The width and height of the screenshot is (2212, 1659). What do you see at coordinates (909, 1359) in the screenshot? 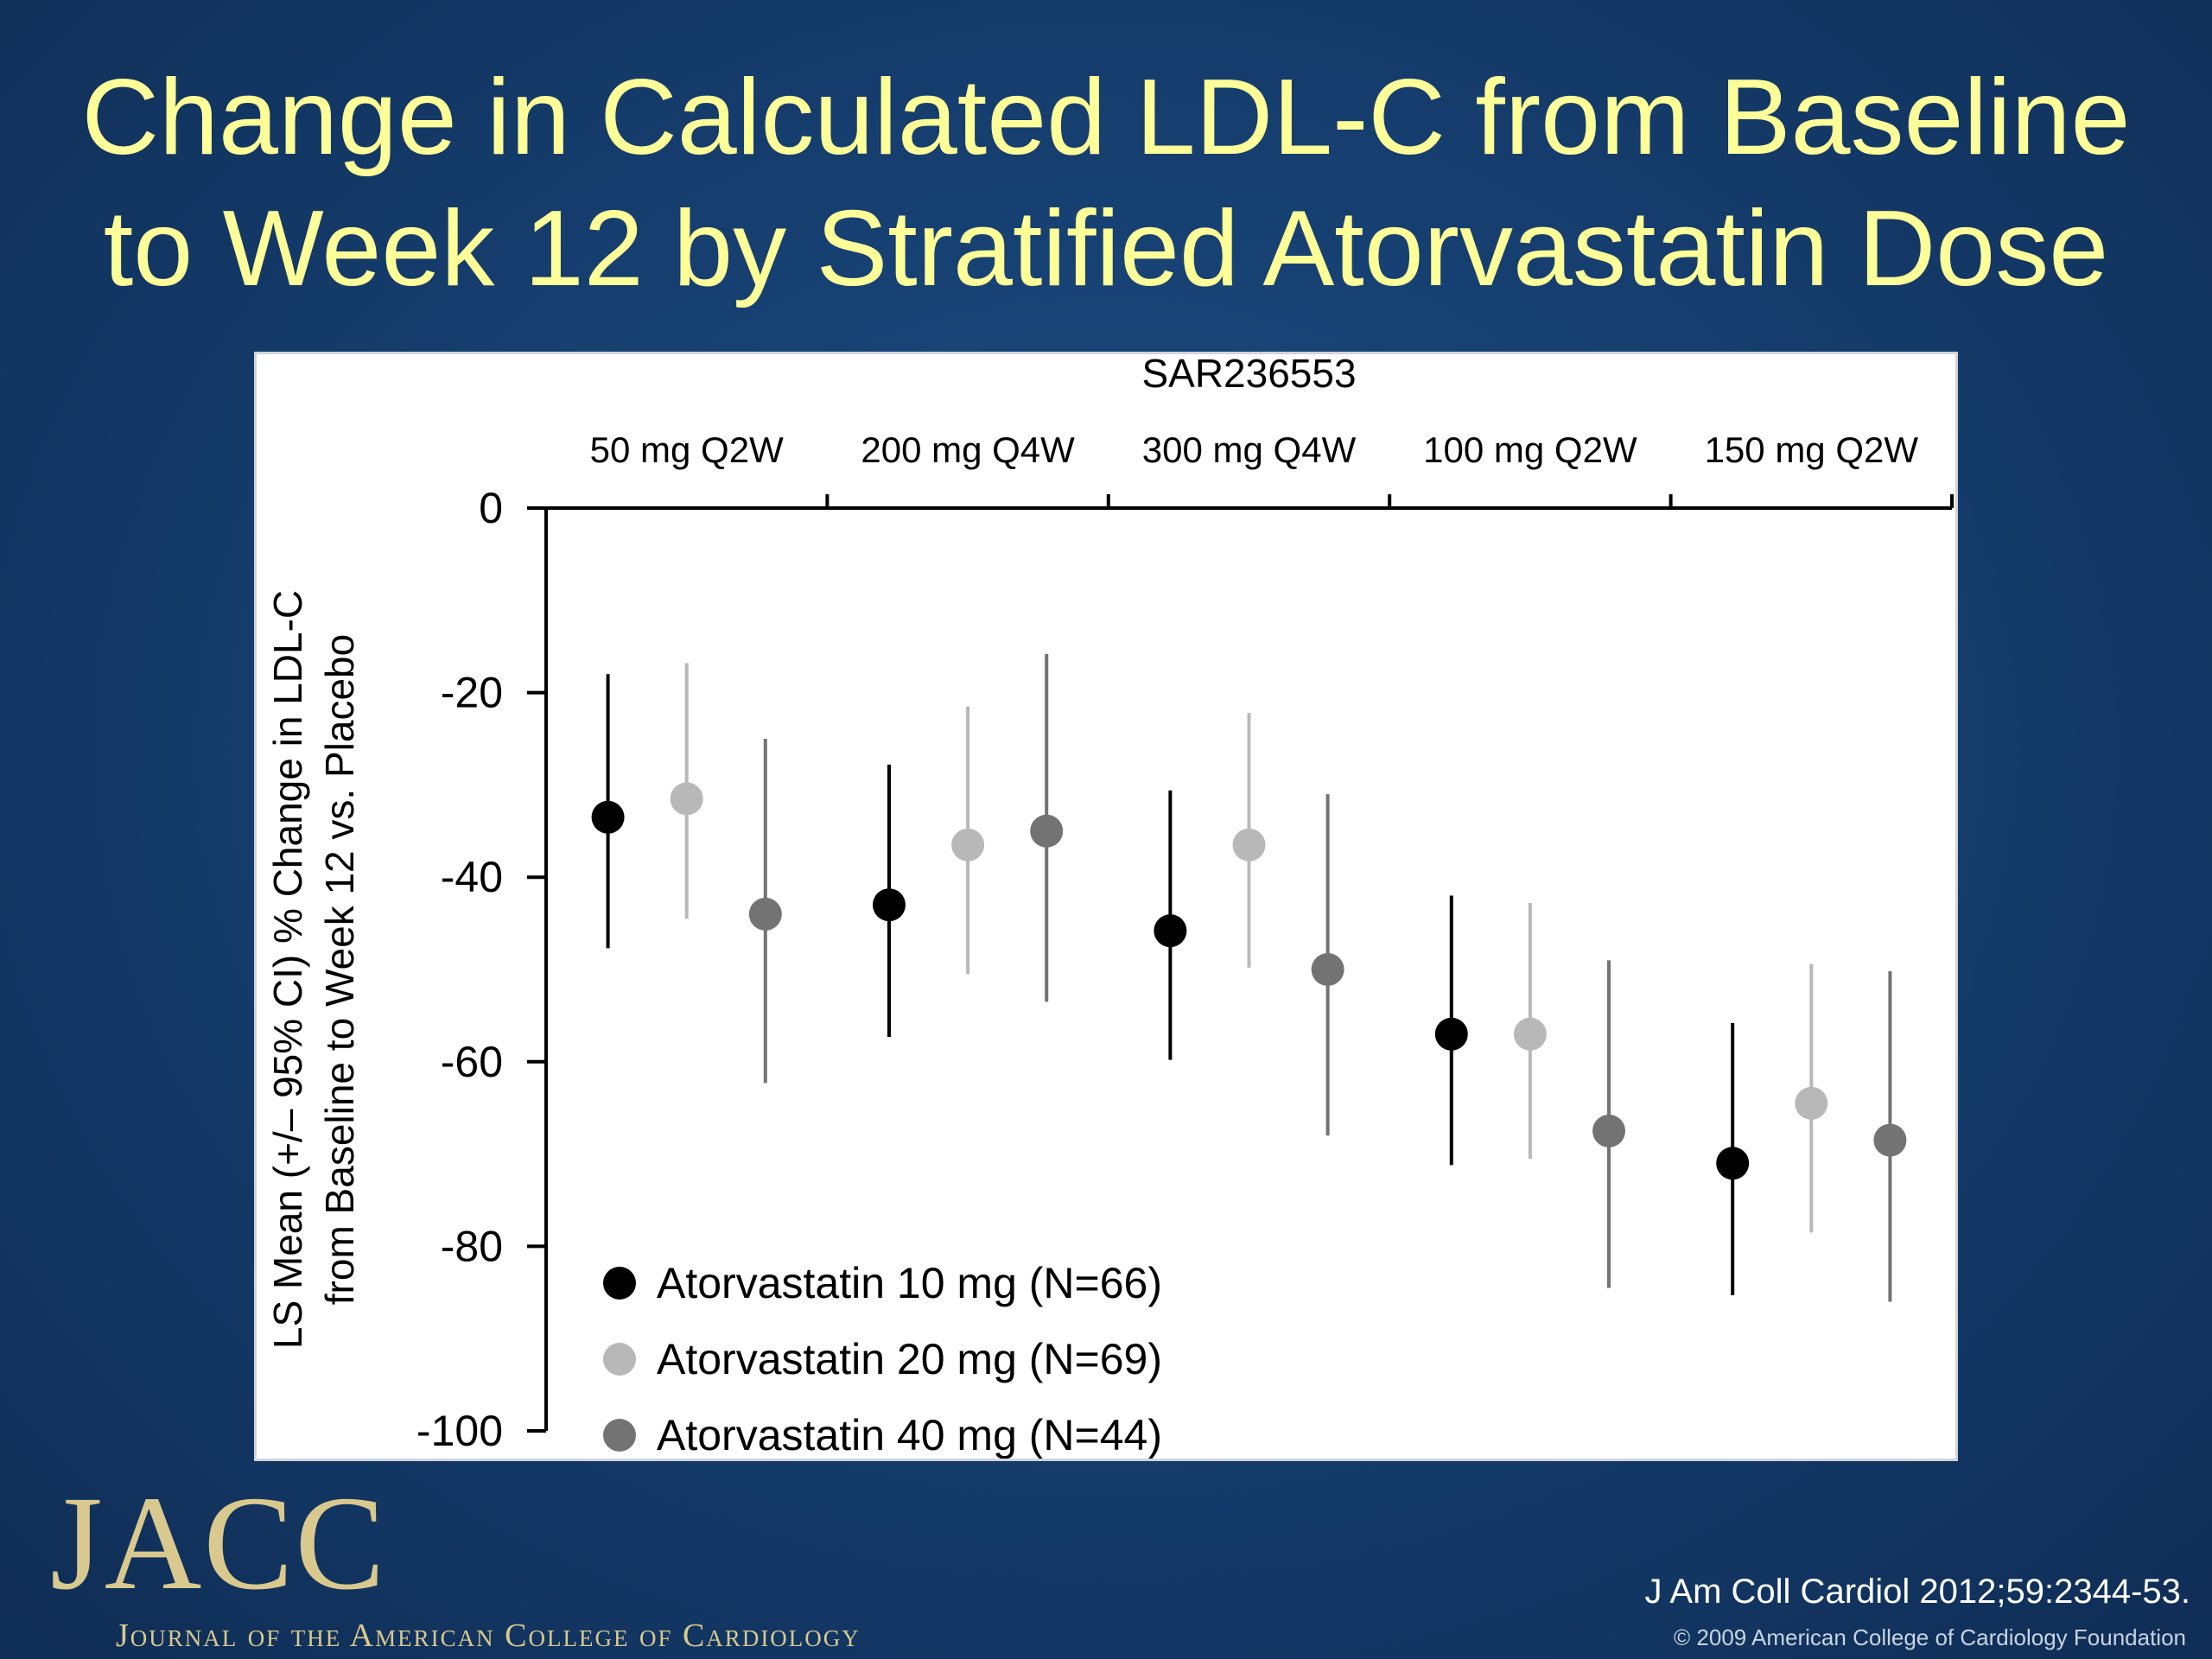
I see `legend-label: Atorvastatin 20 mg (N=69)` at bounding box center [909, 1359].